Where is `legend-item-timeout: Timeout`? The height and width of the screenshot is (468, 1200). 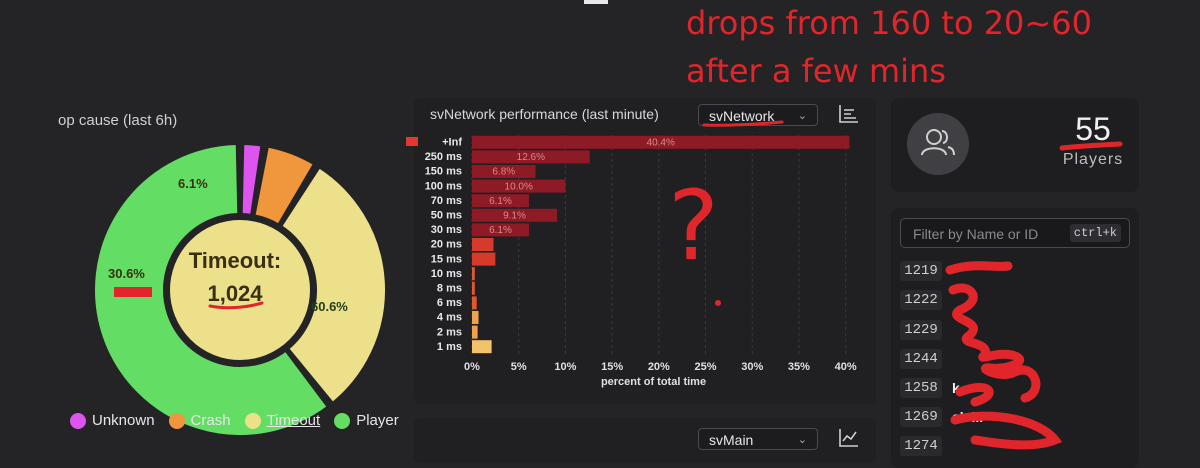 legend-item-timeout: Timeout is located at coordinates (282, 420).